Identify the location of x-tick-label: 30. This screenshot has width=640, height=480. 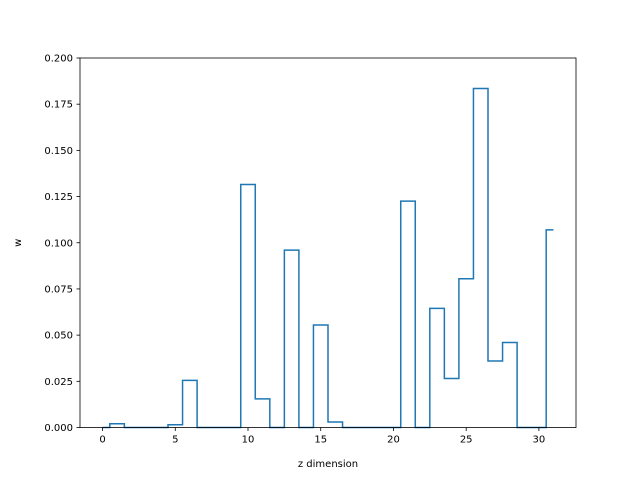
(539, 440).